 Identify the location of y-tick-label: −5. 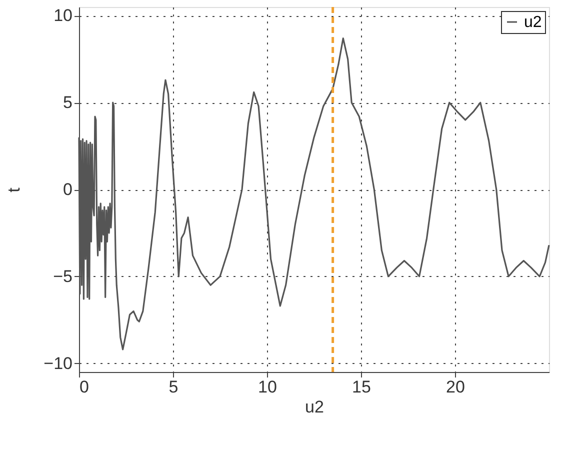
(62, 276).